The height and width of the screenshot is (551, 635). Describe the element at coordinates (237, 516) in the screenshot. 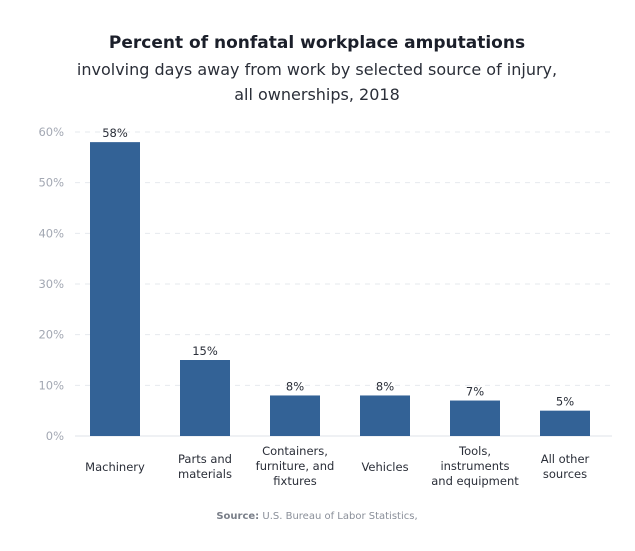

I see `source-label: Source:` at that location.